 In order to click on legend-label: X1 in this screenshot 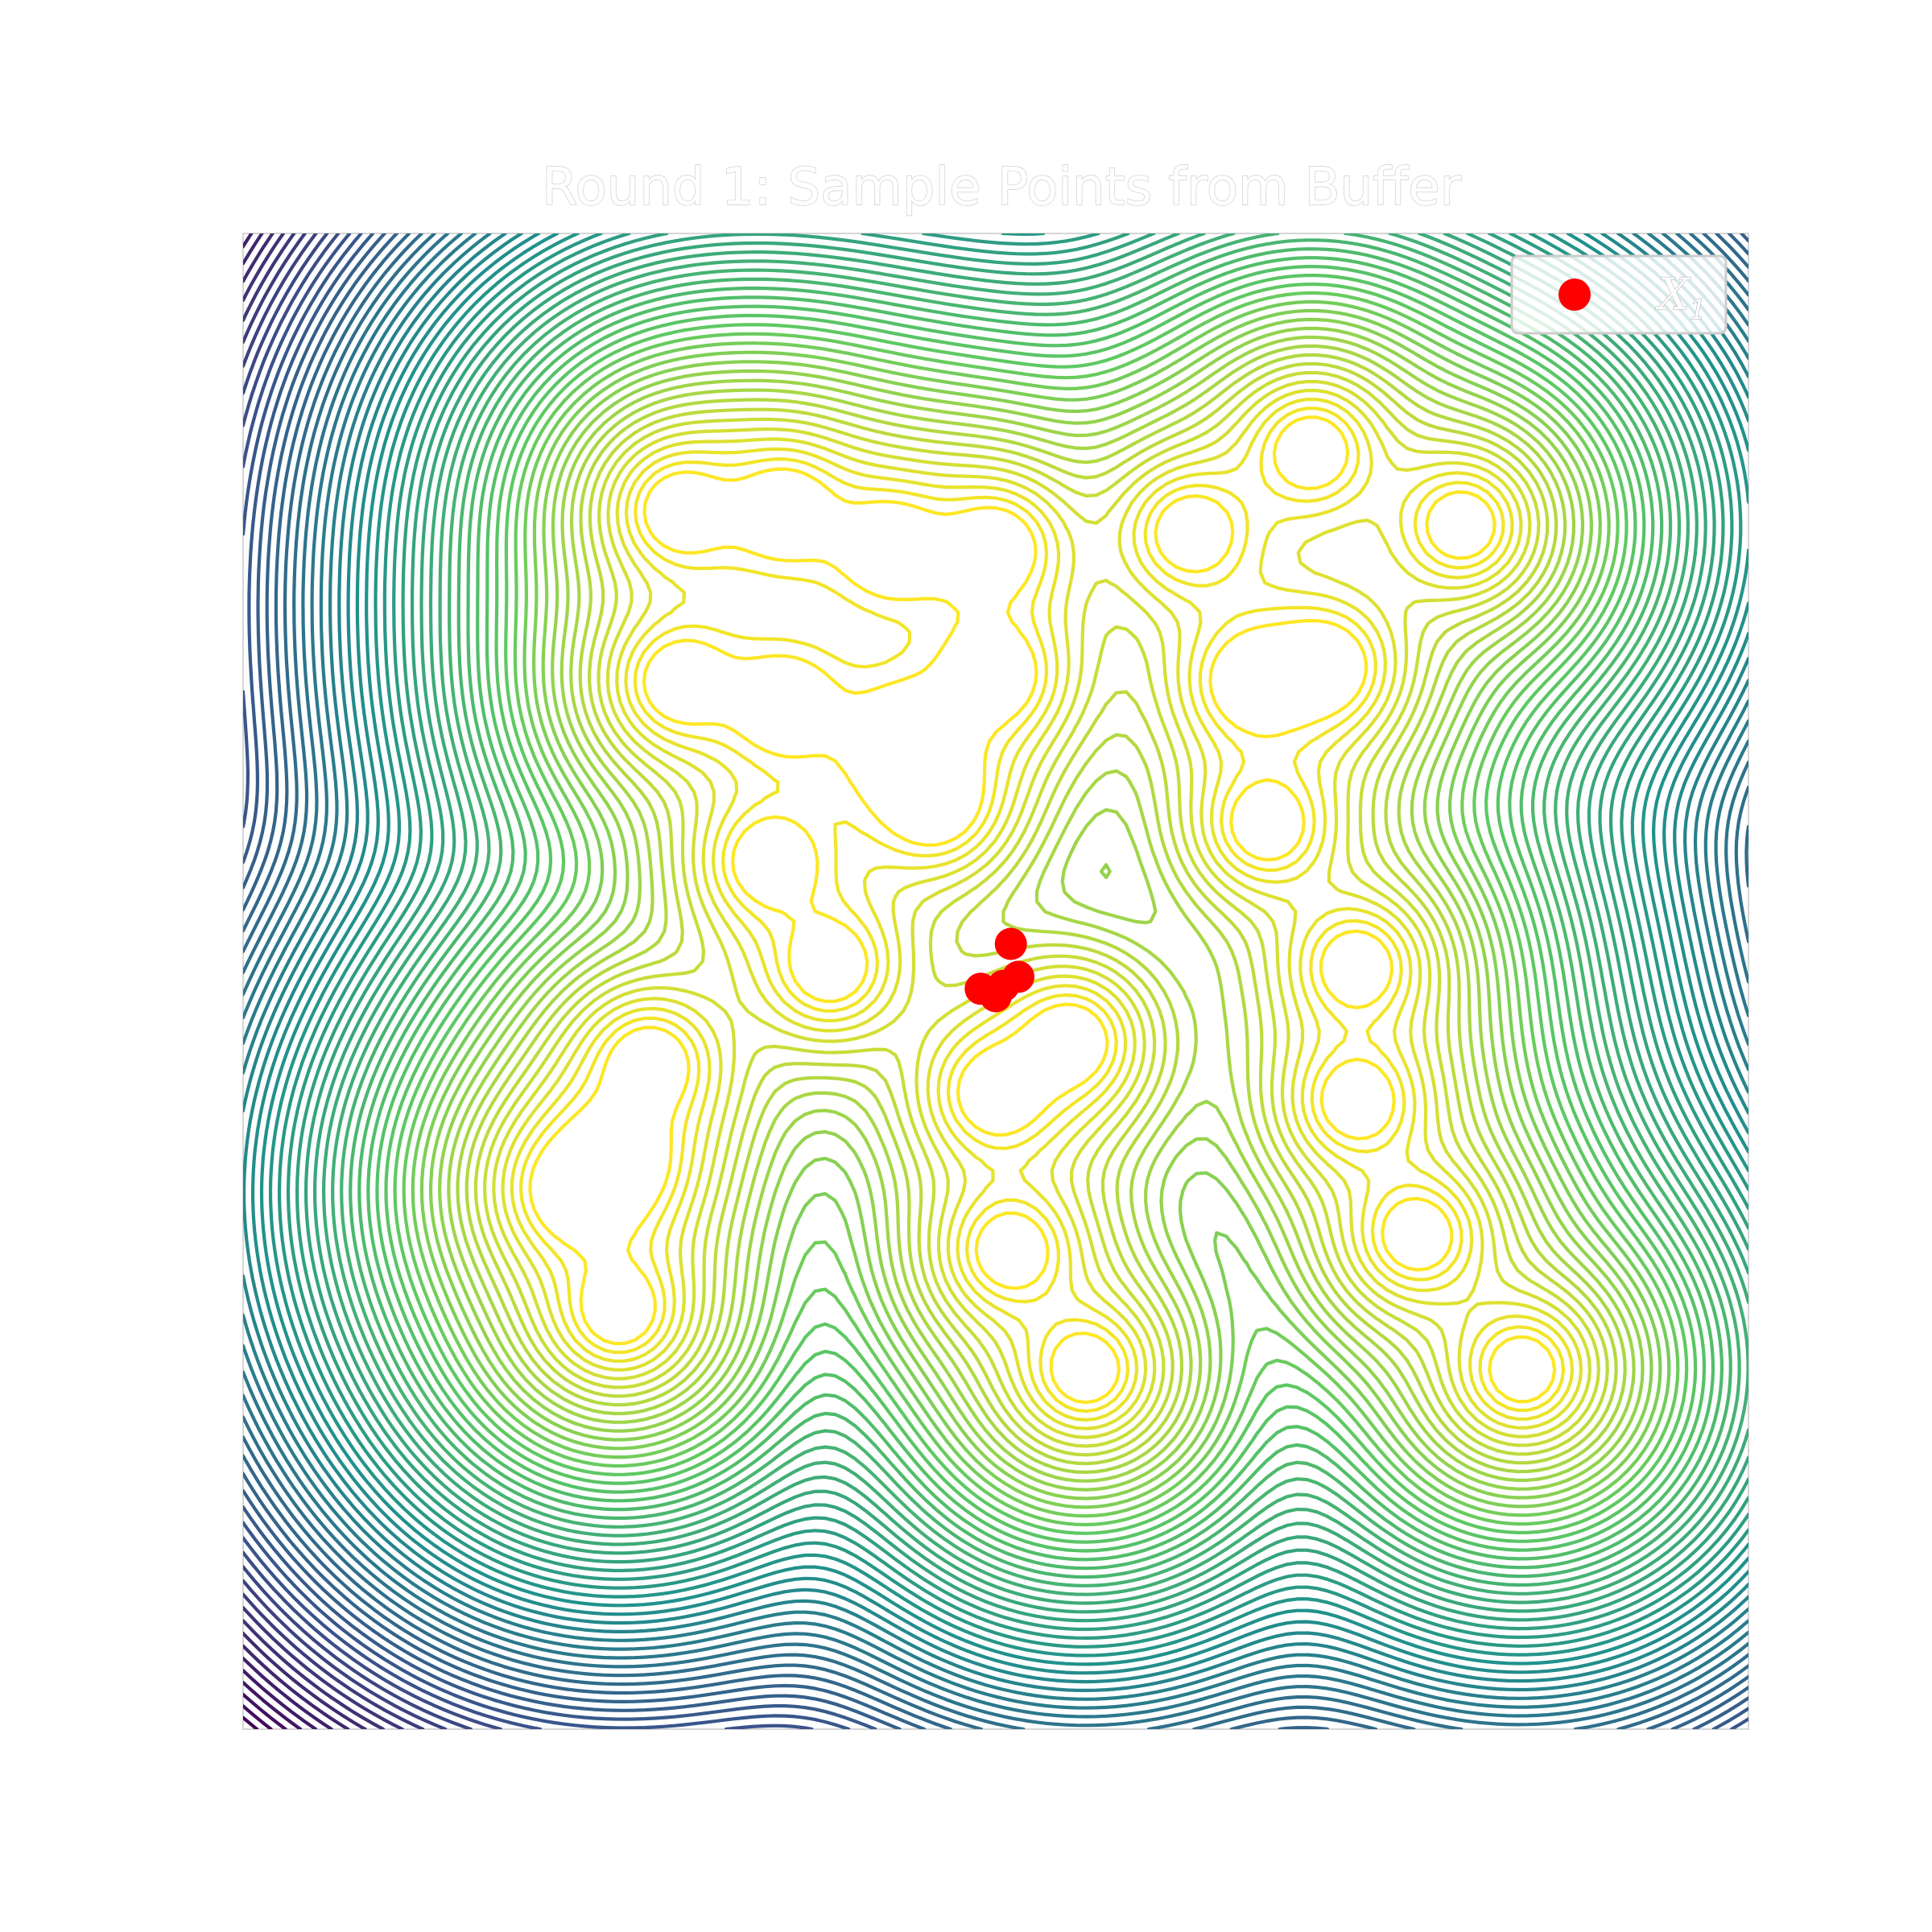, I will do `click(1681, 297)`.